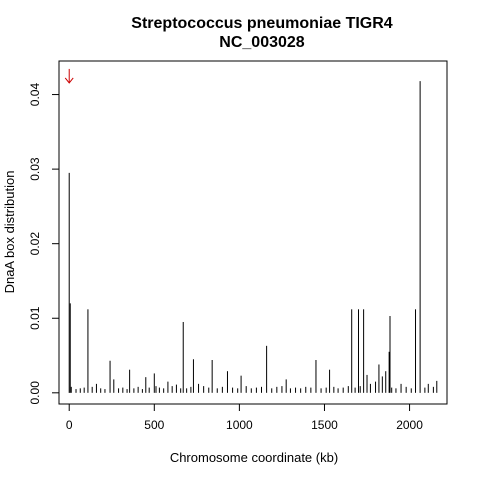  Describe the element at coordinates (69, 425) in the screenshot. I see `x-tick-label: 0` at that location.